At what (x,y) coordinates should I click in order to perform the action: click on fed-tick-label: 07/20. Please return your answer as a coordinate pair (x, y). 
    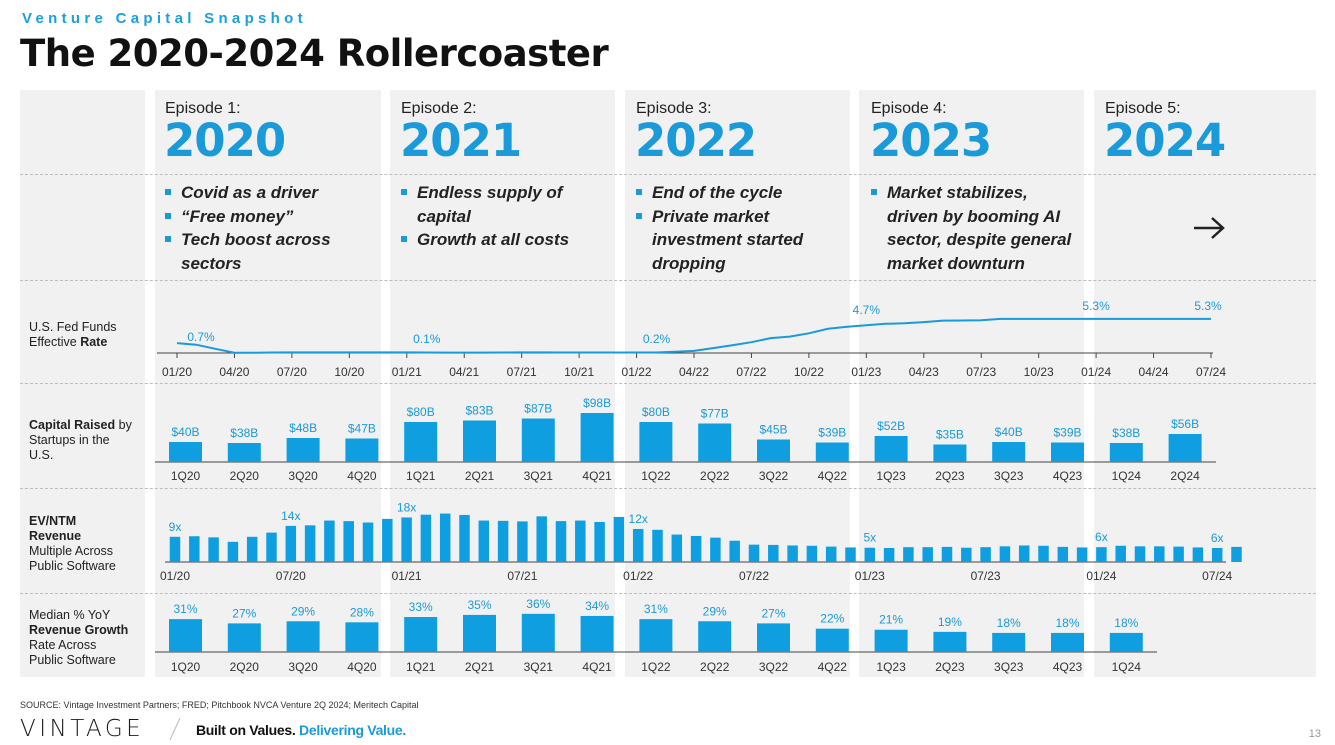
    Looking at the image, I should click on (292, 372).